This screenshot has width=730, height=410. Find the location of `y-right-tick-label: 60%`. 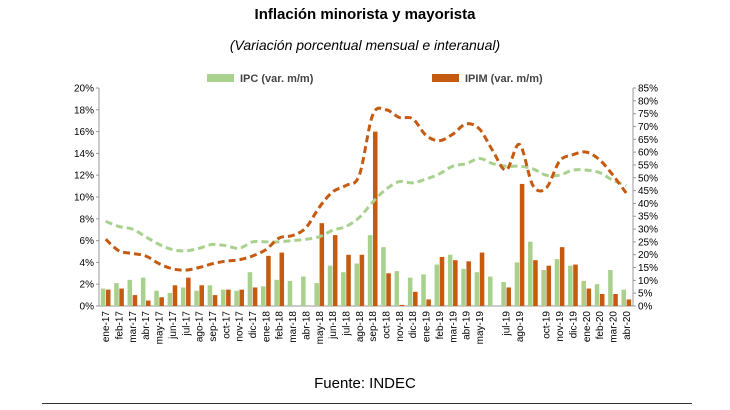

y-right-tick-label: 60% is located at coordinates (648, 153).